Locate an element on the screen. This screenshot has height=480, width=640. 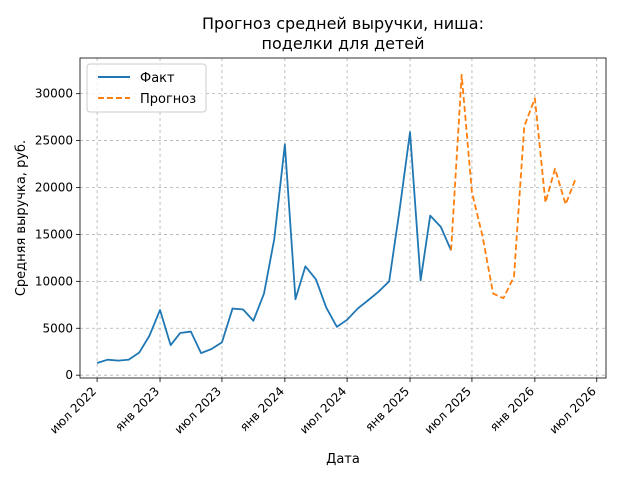
legend: Факт Прогноз is located at coordinates (146, 88).